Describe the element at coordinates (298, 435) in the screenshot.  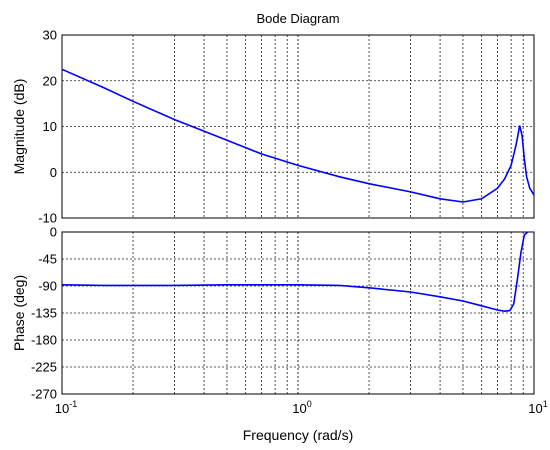
I see `x-axis-label: Frequency (rad/s)` at that location.